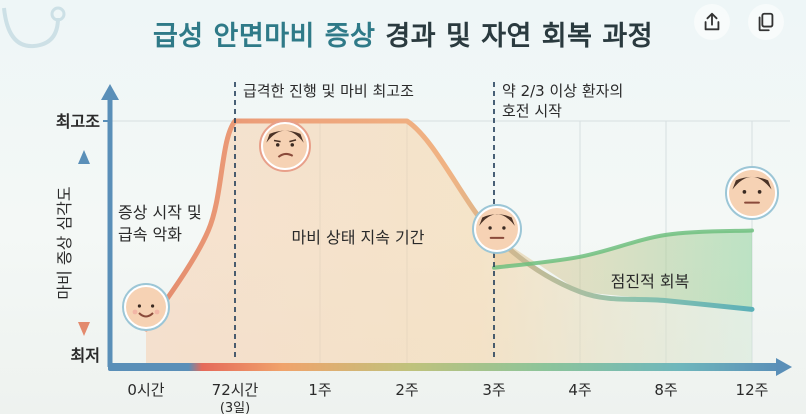 This screenshot has height=414, width=806. Describe the element at coordinates (319, 390) in the screenshot. I see `x-tick-label: 1주` at that location.